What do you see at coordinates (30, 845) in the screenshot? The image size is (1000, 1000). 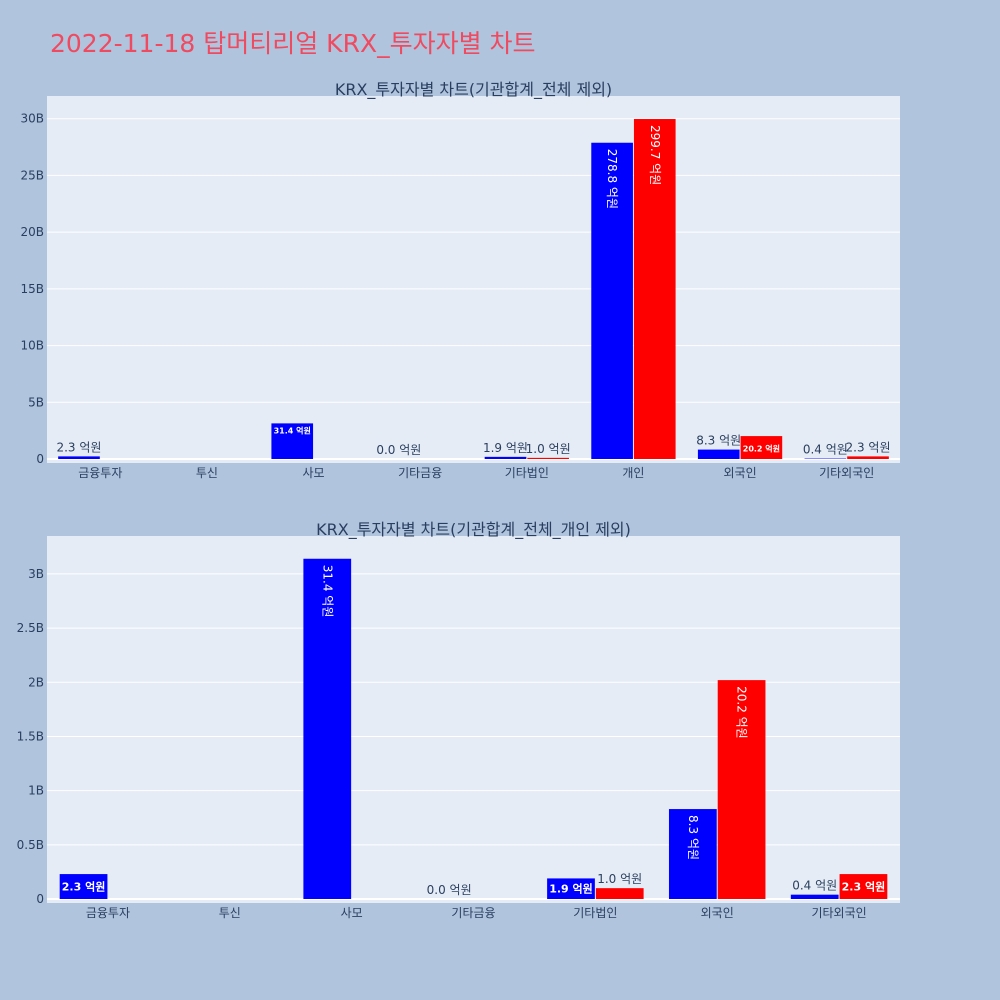 I see `y-tick-label: 0.5B` at bounding box center [30, 845].